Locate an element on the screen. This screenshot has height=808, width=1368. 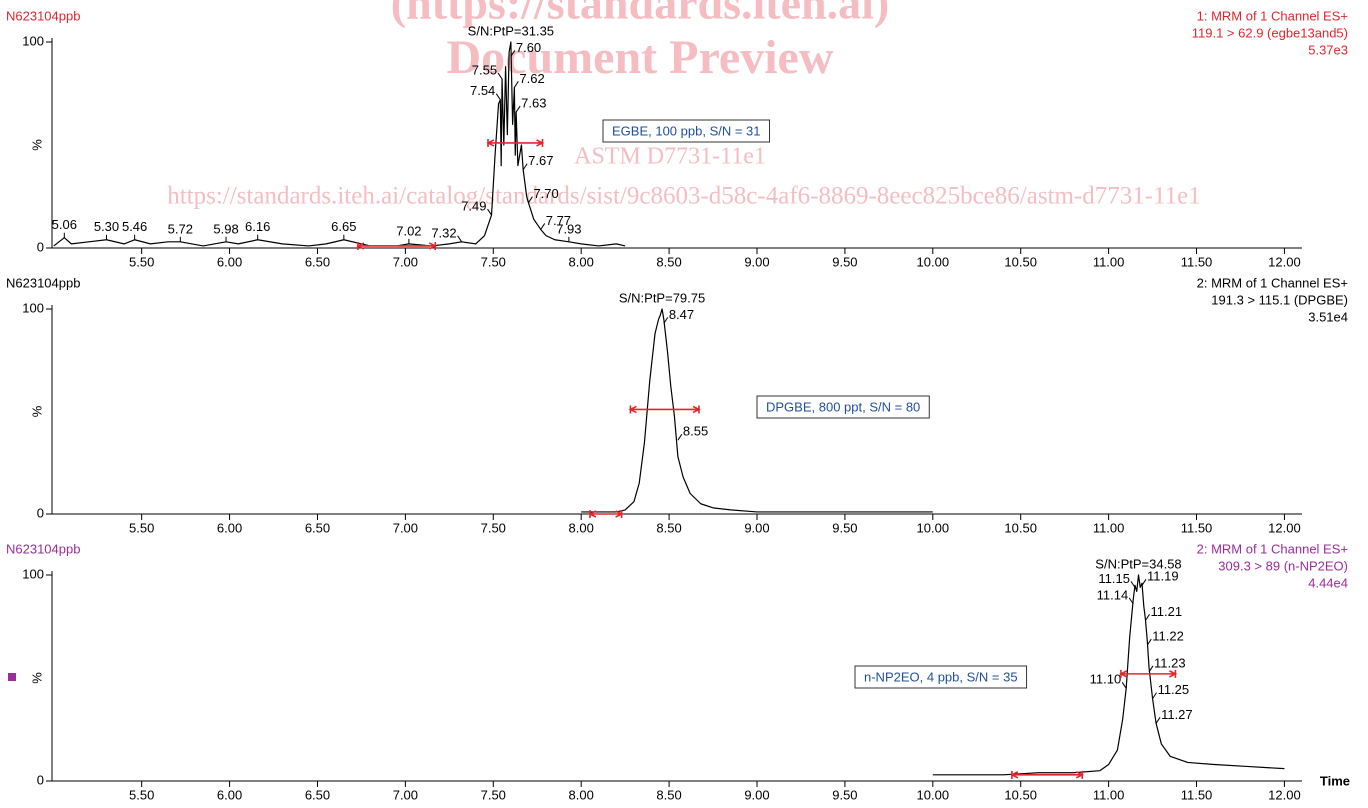
peak-label: 5.30 is located at coordinates (106, 226).